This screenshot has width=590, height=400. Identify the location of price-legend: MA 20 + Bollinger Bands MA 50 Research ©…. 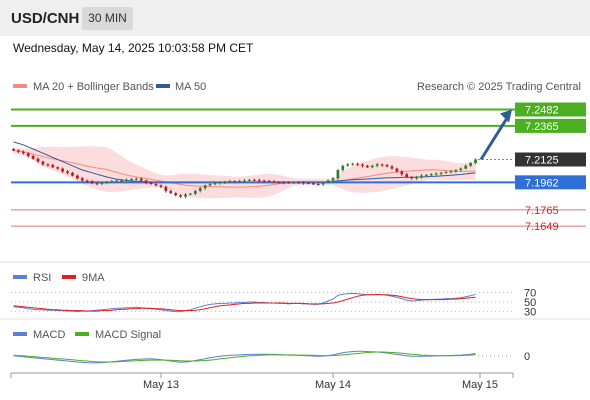
(297, 87).